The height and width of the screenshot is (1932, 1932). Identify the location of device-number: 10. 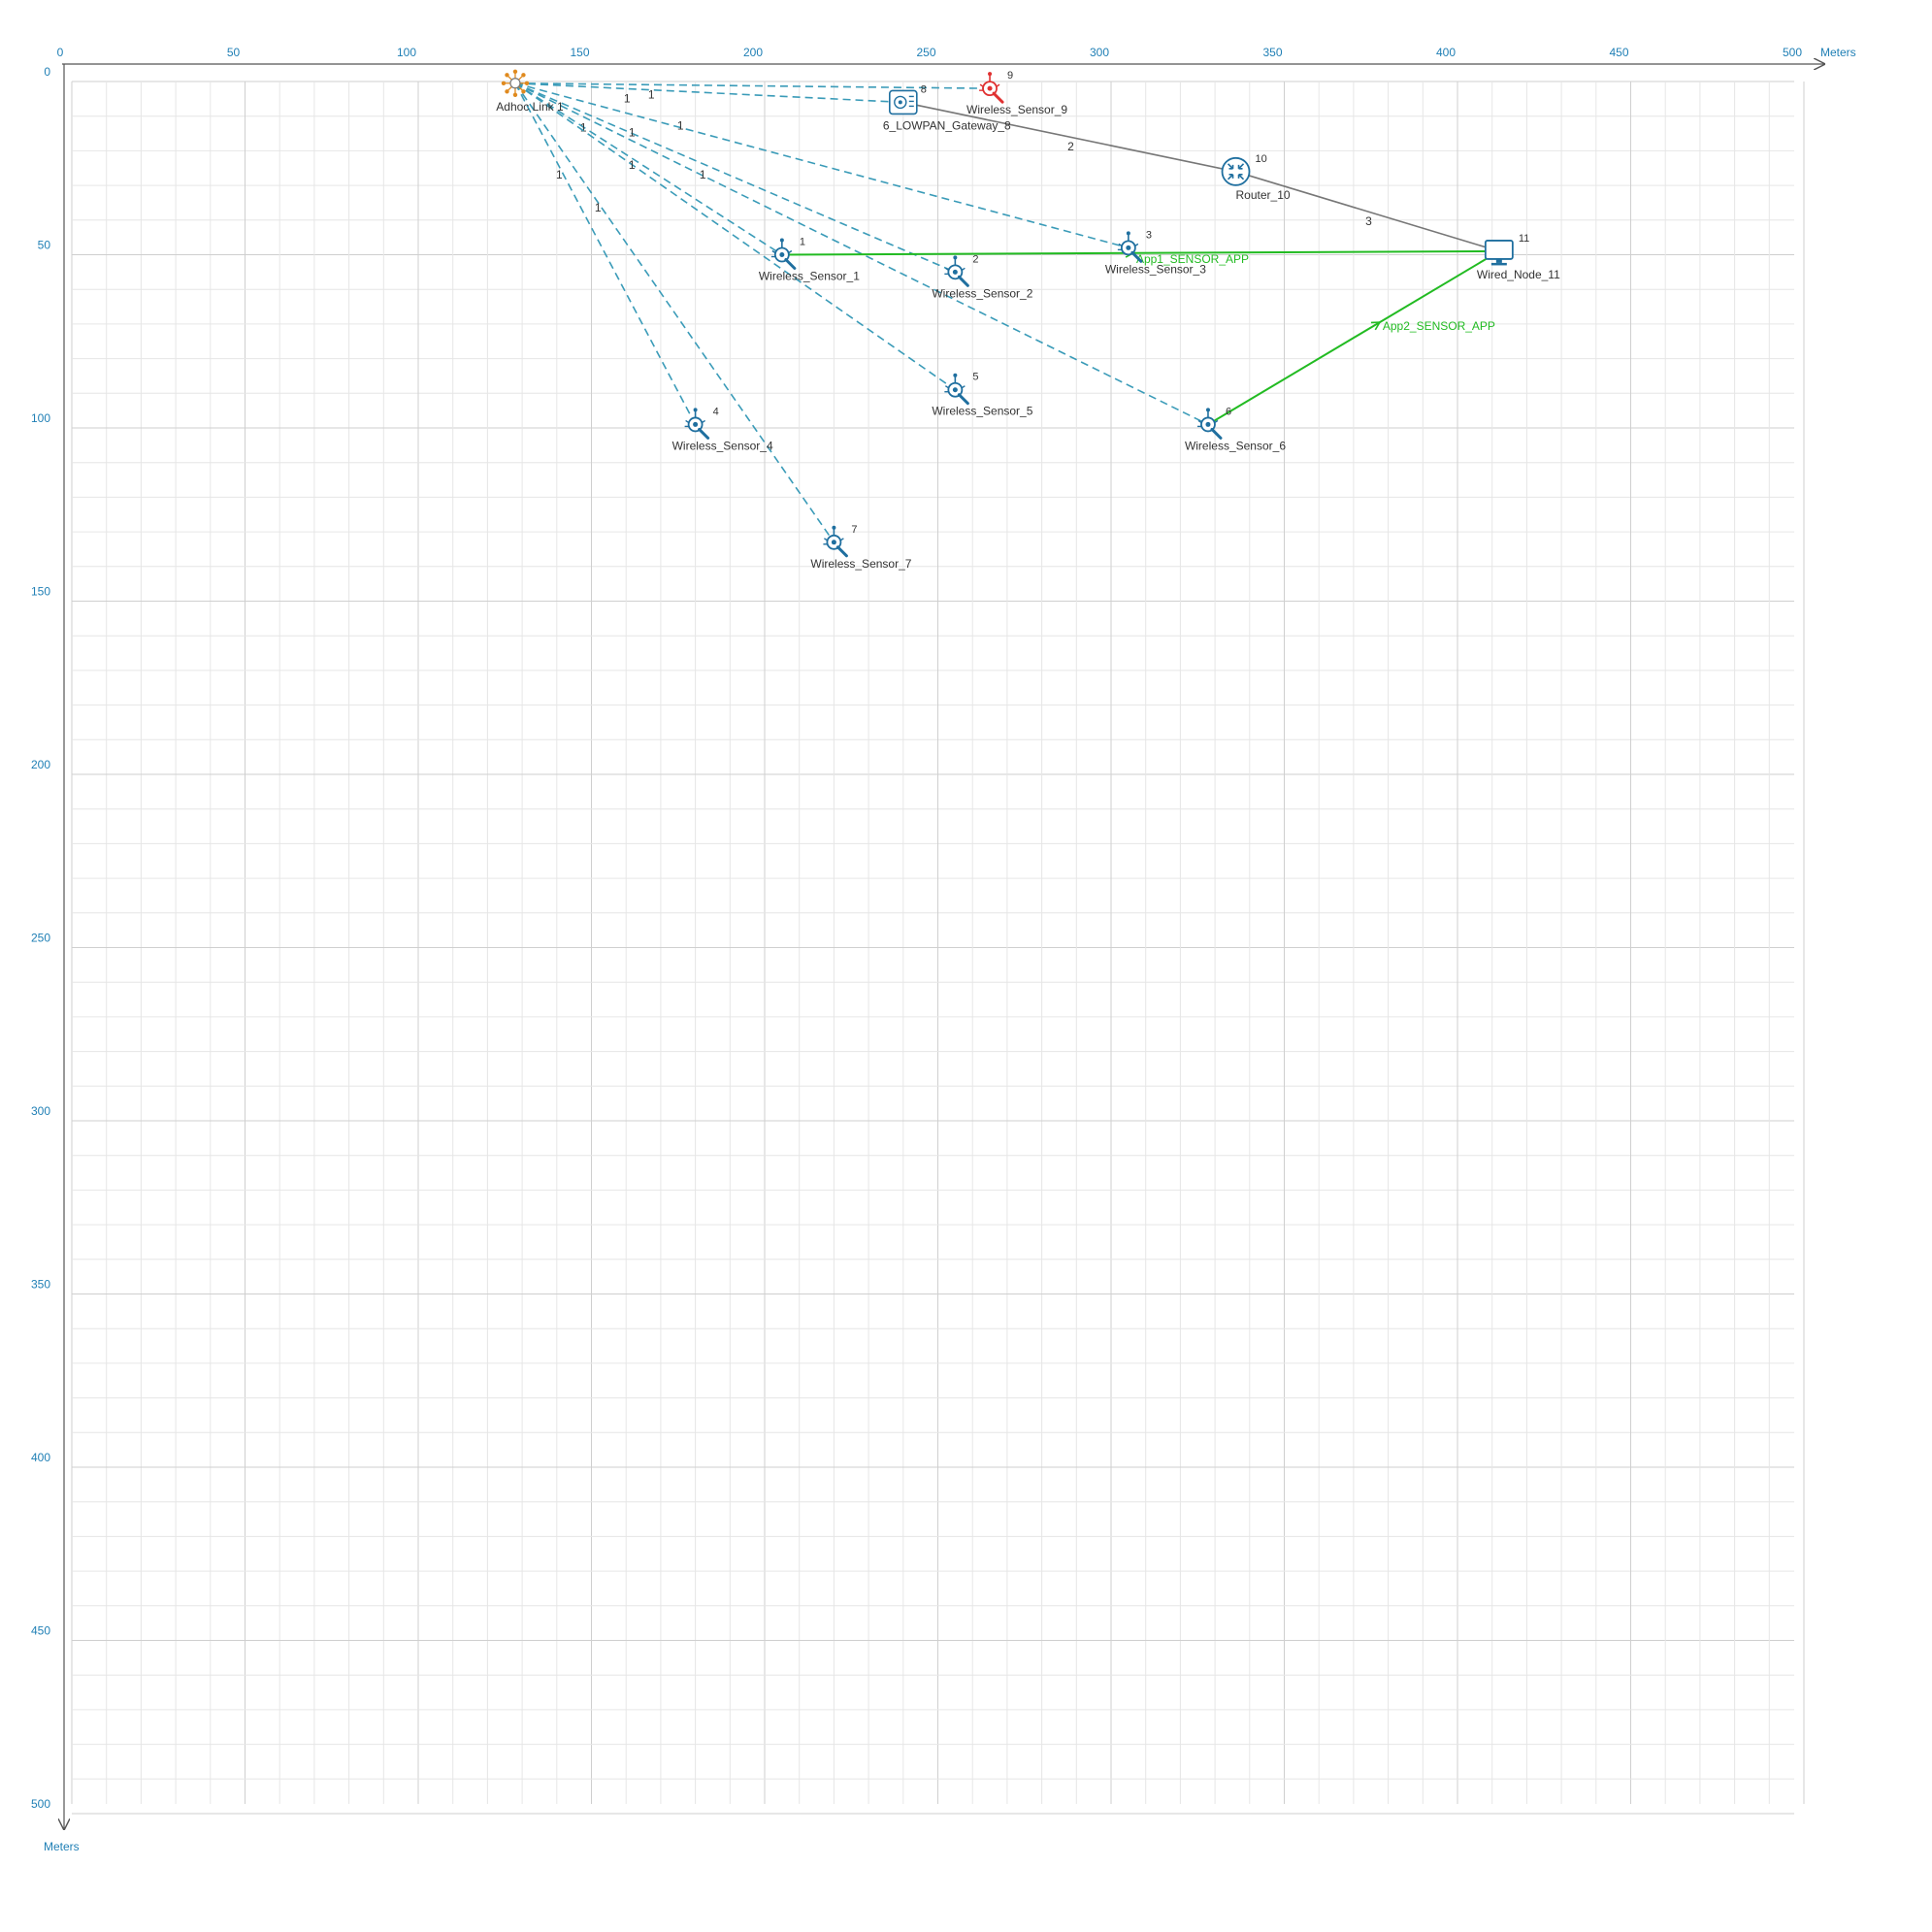
(1261, 159).